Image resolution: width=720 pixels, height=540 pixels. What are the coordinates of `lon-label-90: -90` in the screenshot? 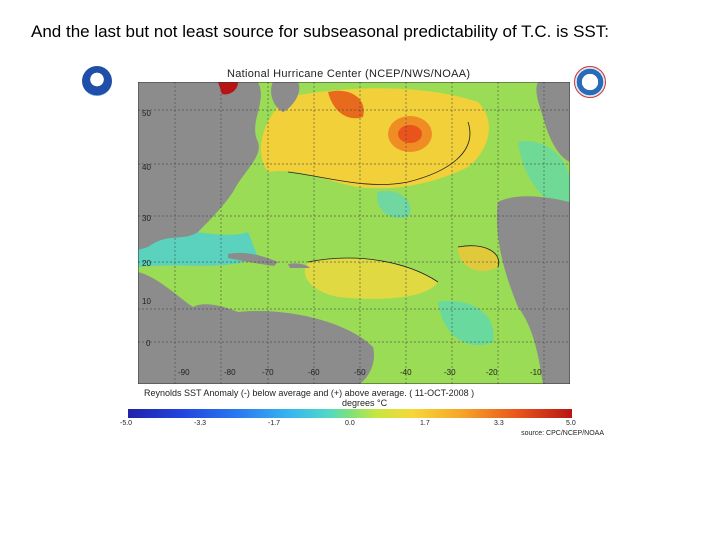 It's located at (184, 372).